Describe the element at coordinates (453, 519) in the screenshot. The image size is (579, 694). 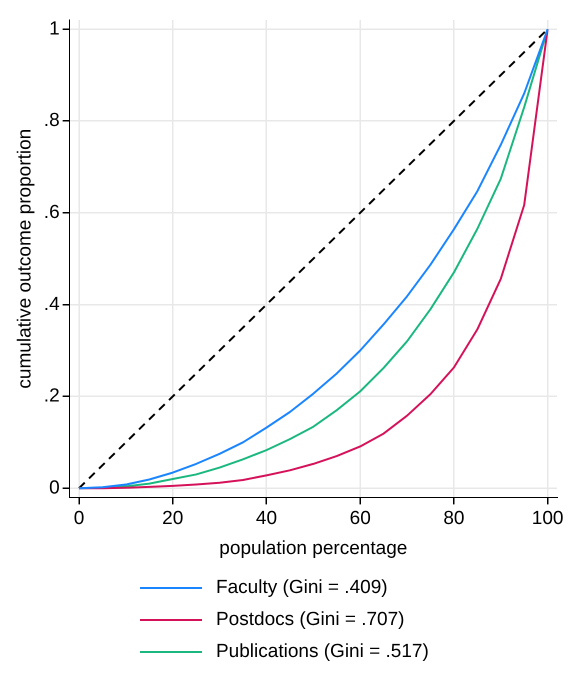
I see `x-tick-label: 80` at that location.